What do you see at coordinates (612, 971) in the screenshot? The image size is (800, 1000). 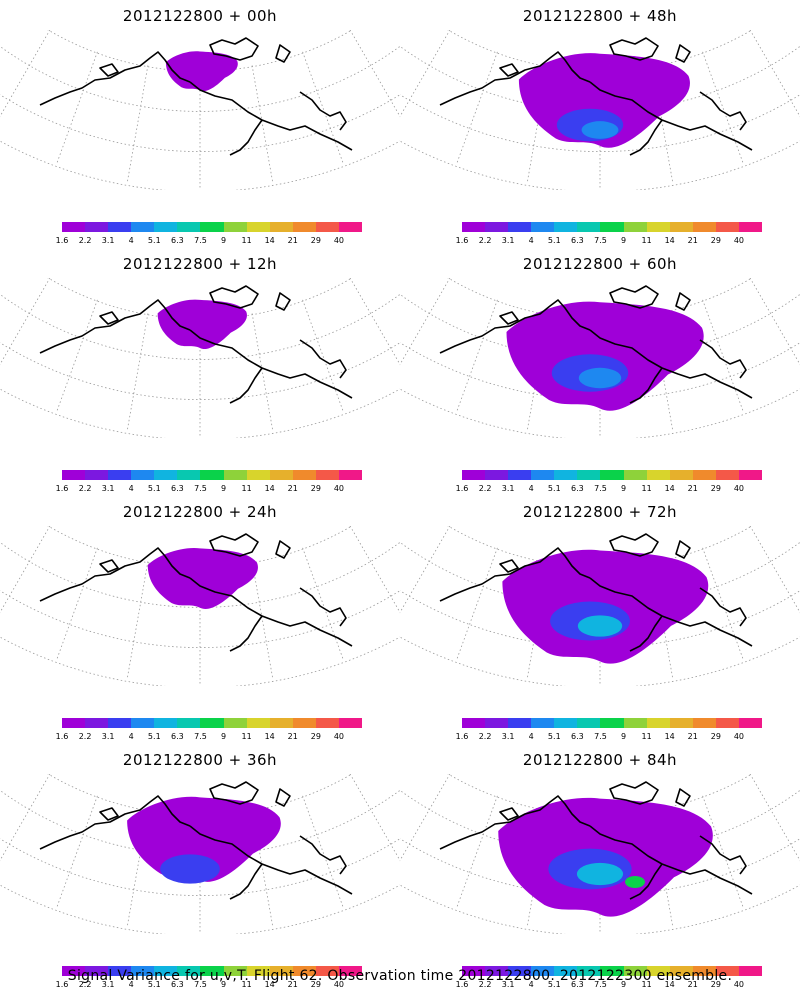 I see `colorbar` at bounding box center [612, 971].